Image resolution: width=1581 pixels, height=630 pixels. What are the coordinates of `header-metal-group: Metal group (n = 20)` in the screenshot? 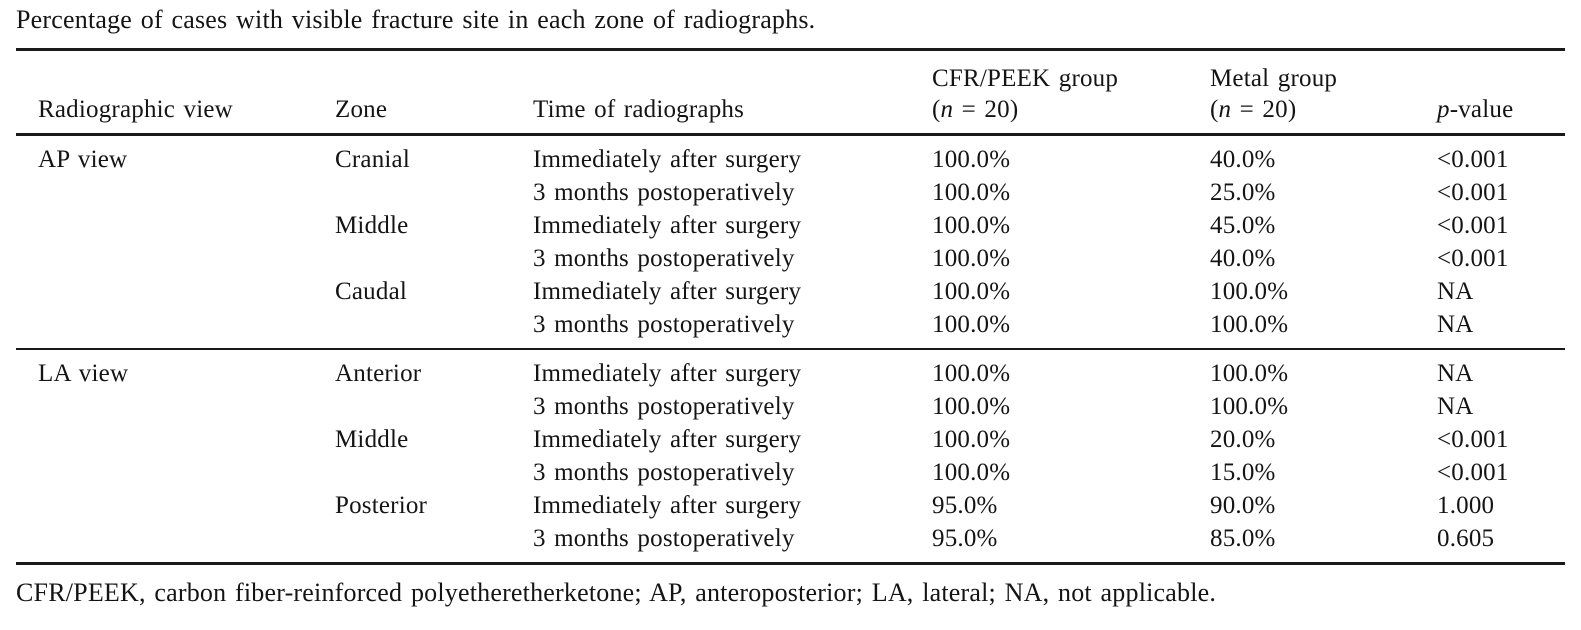 It's located at (1323, 94).